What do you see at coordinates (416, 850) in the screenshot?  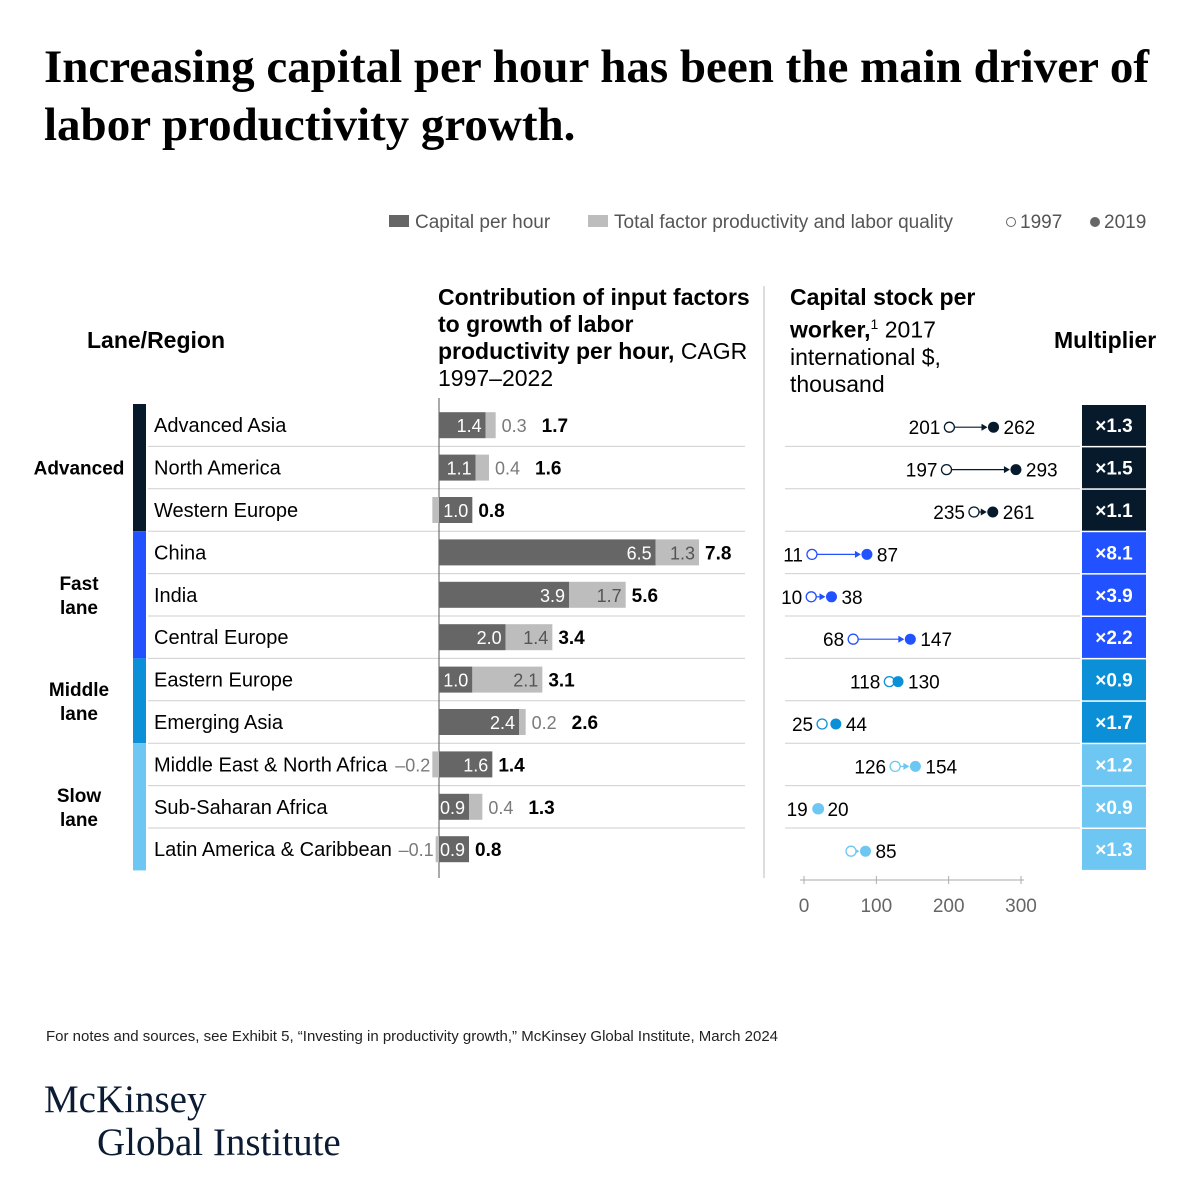 I see `bar-tfp-value: –0.1` at bounding box center [416, 850].